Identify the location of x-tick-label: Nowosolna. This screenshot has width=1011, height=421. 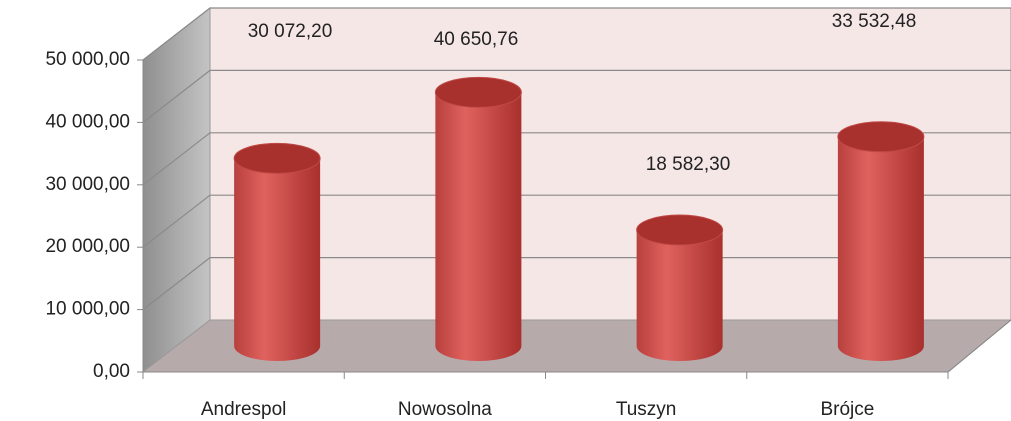
(445, 409).